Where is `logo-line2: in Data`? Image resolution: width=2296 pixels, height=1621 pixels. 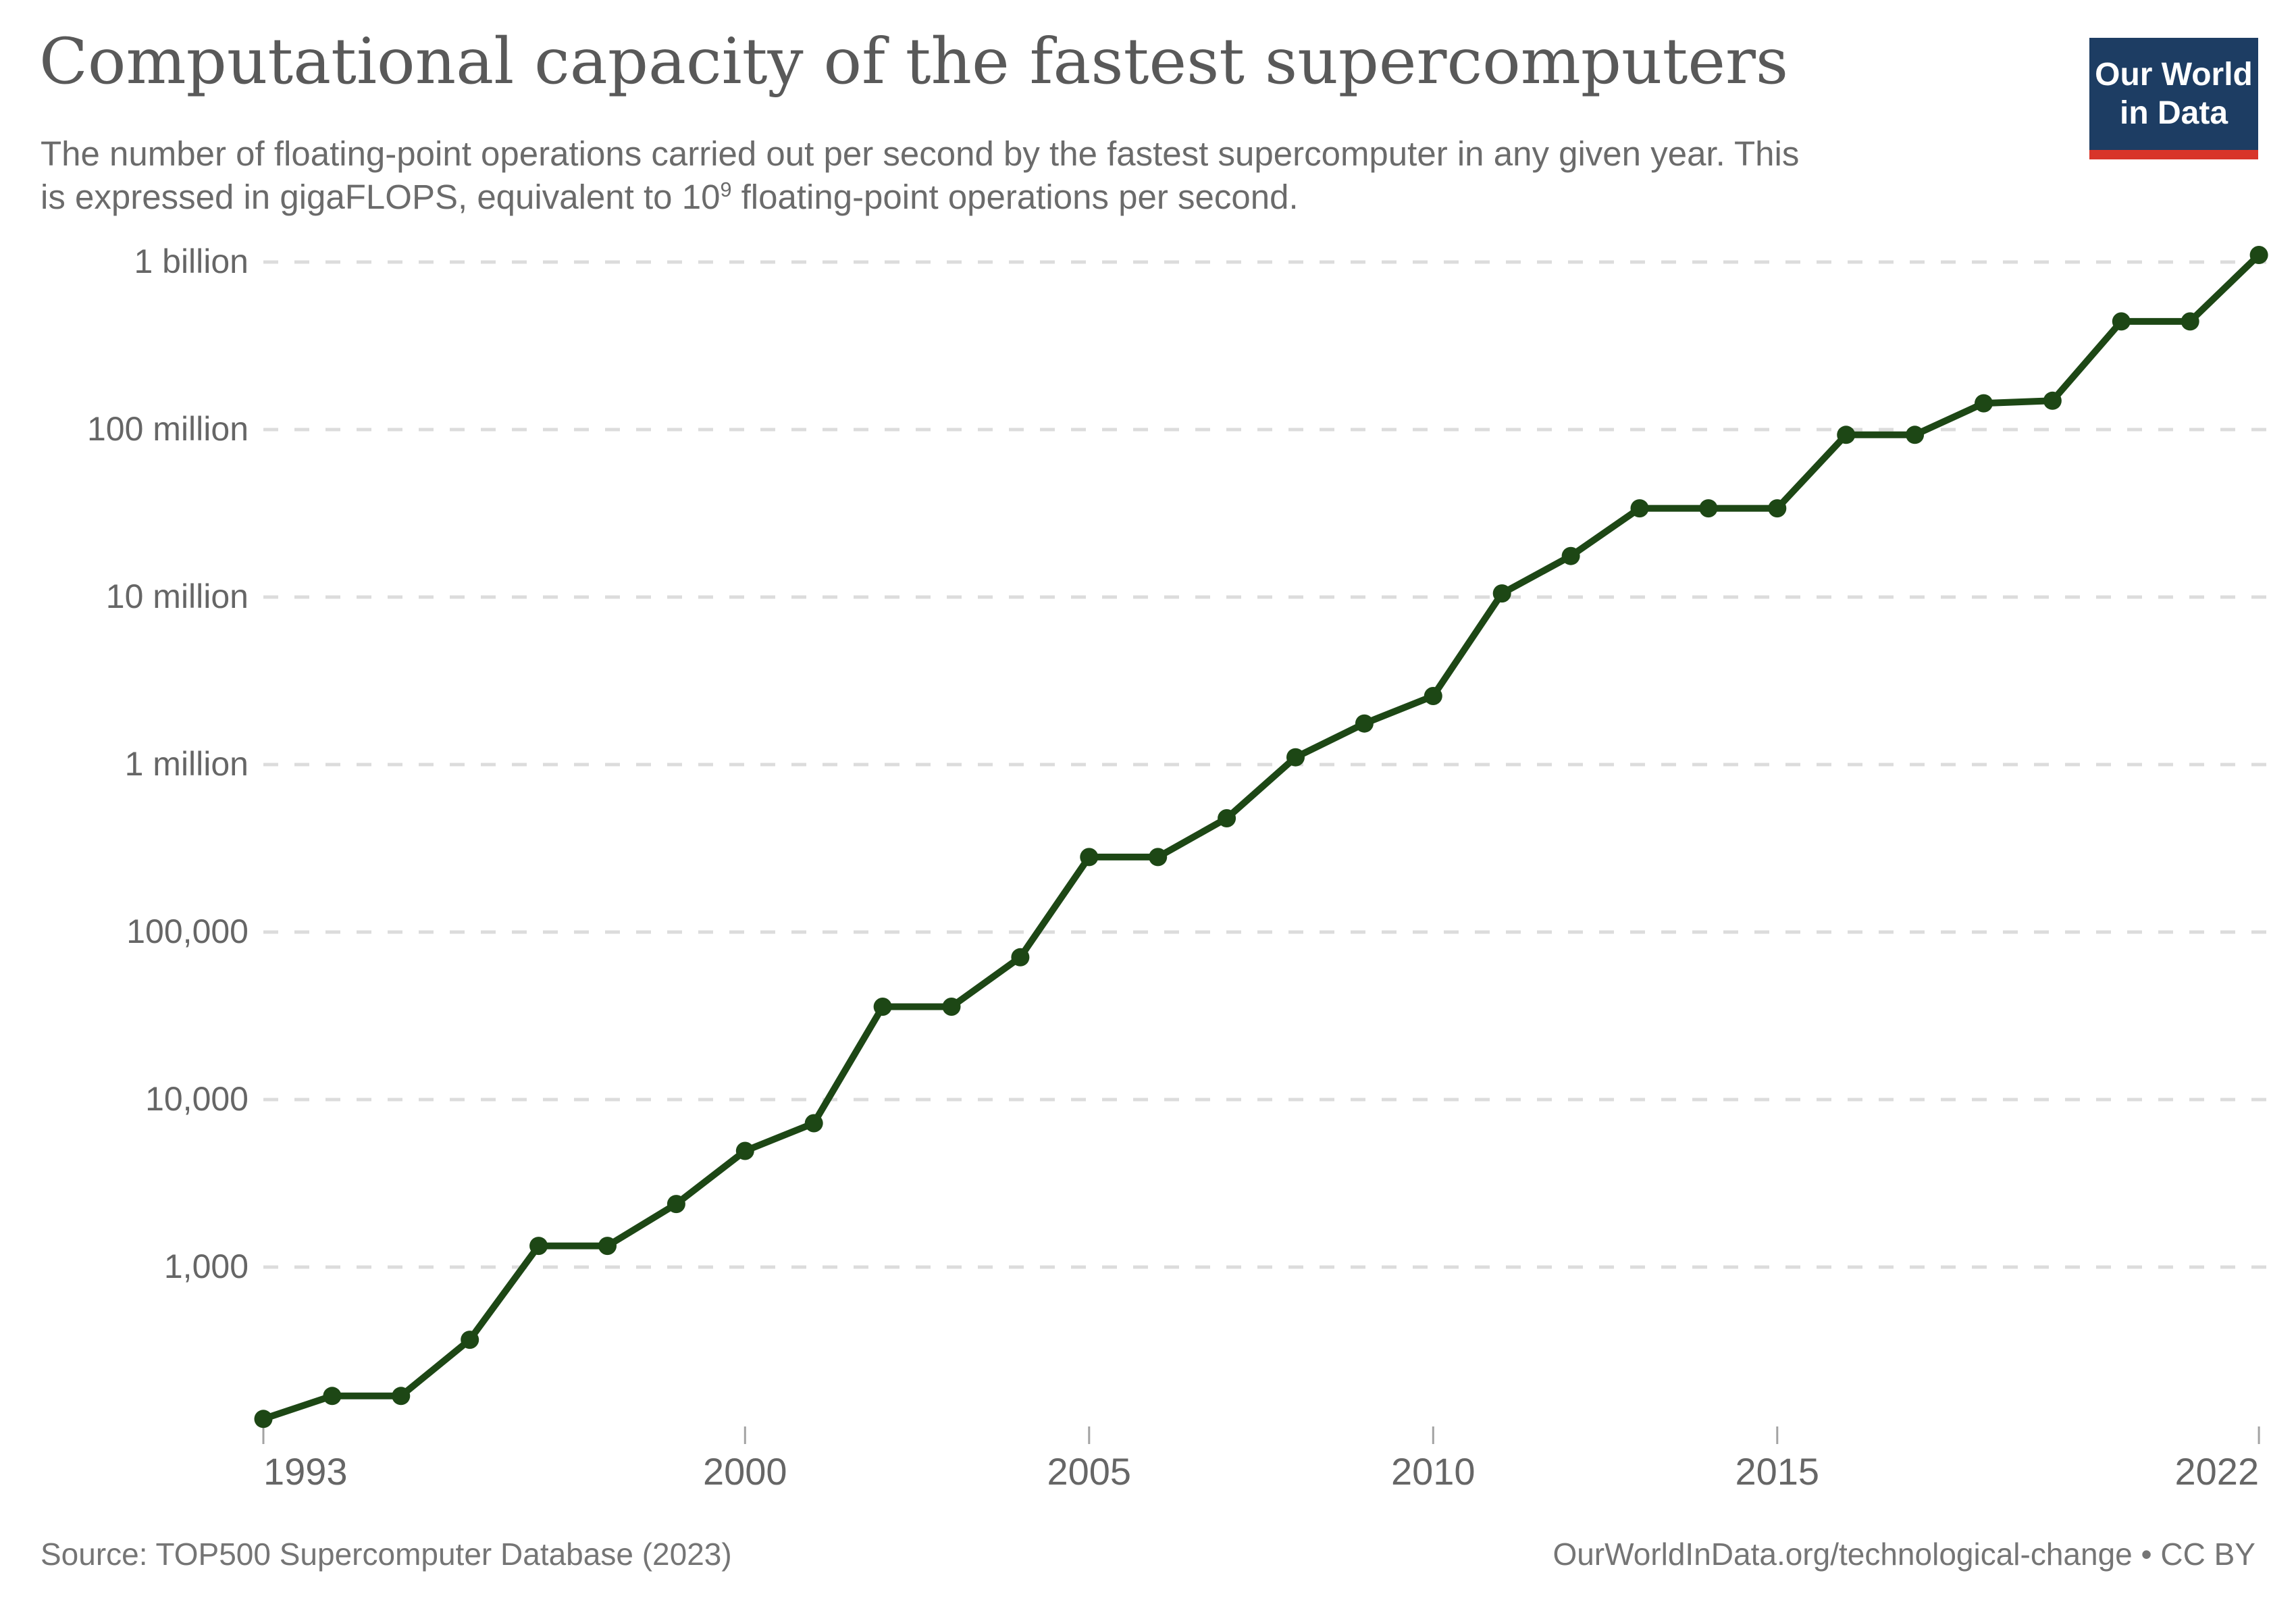 logo-line2: in Data is located at coordinates (2173, 113).